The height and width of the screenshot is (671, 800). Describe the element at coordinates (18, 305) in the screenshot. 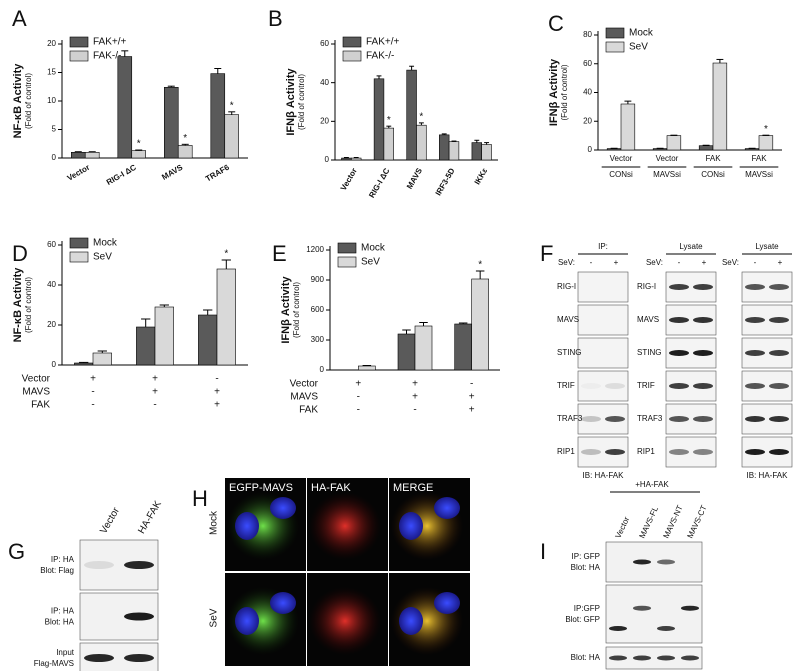

I see `y-axis-title: NF-κB Activity` at that location.